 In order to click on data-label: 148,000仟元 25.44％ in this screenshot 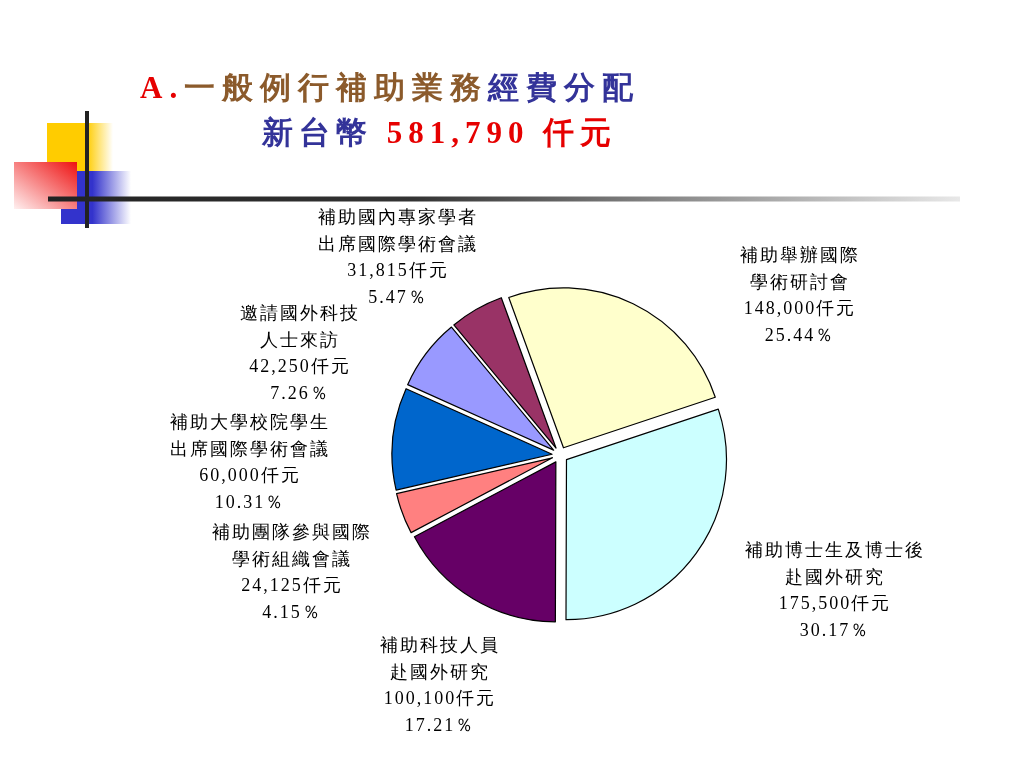, I will do `click(800, 321)`.